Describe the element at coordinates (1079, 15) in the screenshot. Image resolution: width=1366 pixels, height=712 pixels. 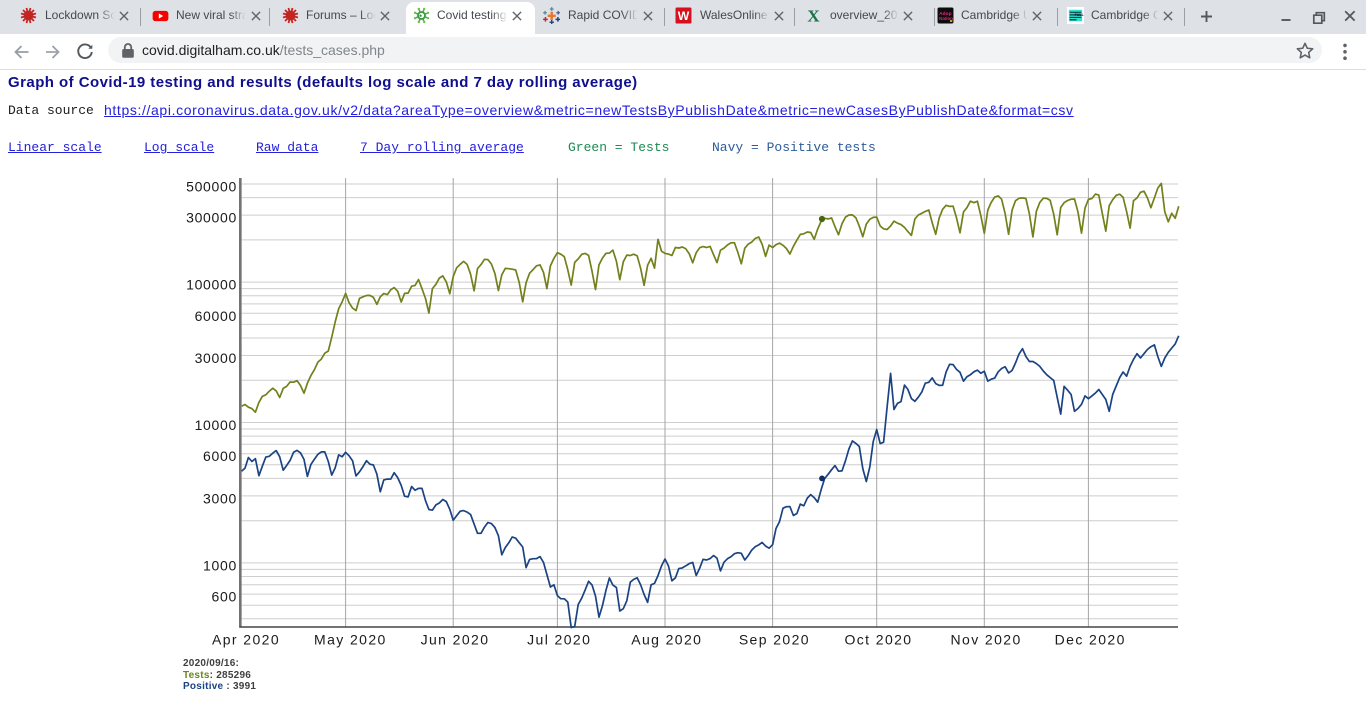
I see `svg-text: FULL` at that location.